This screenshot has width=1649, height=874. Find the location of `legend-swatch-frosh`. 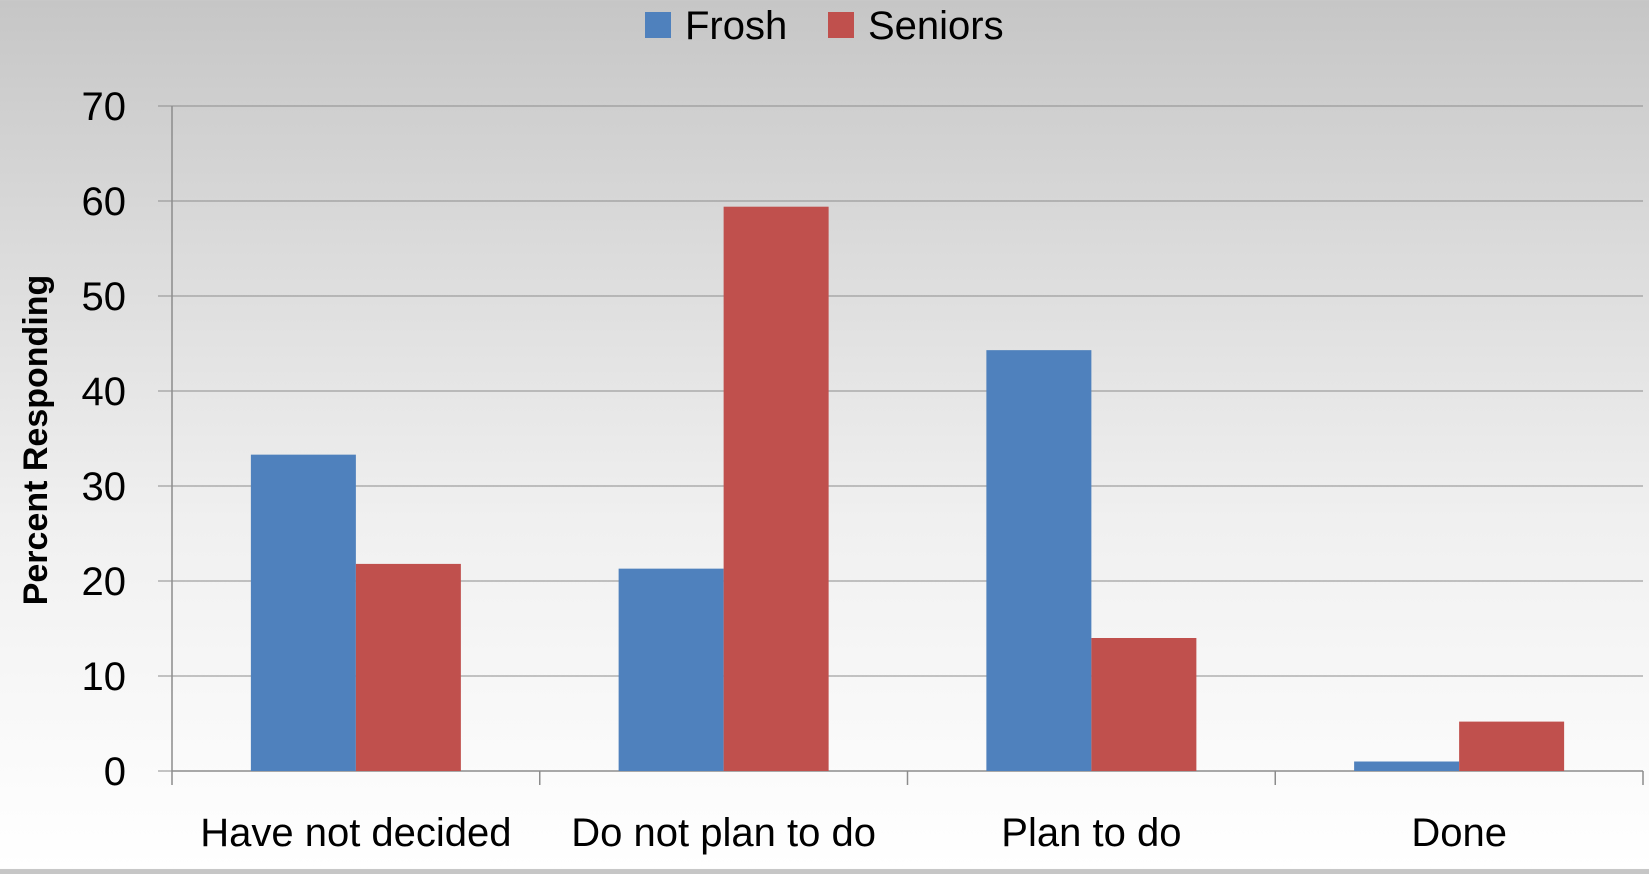

legend-swatch-frosh is located at coordinates (658, 25).